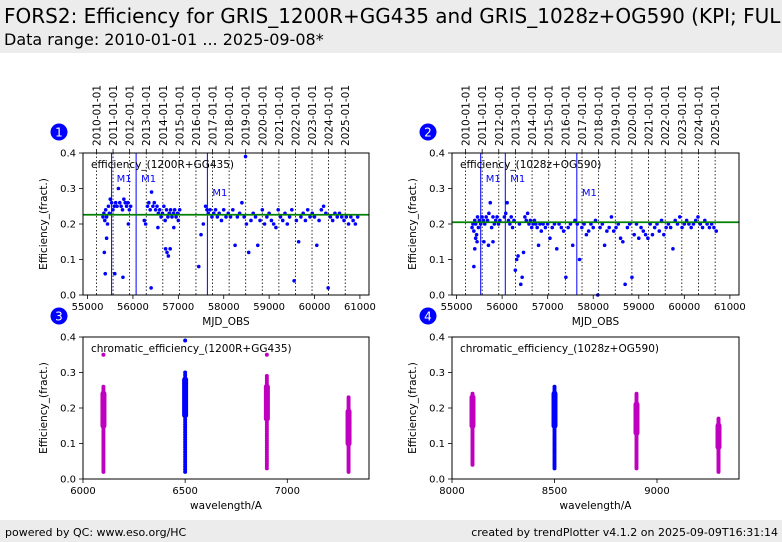  What do you see at coordinates (88, 307) in the screenshot?
I see `x-tick-label: 55000` at bounding box center [88, 307].